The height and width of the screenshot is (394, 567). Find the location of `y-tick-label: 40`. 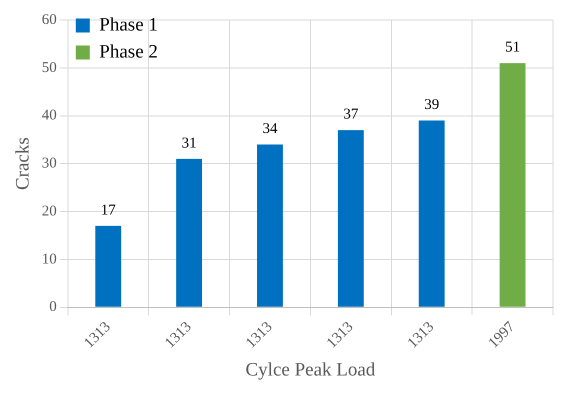

y-tick-label: 40 is located at coordinates (49, 116).